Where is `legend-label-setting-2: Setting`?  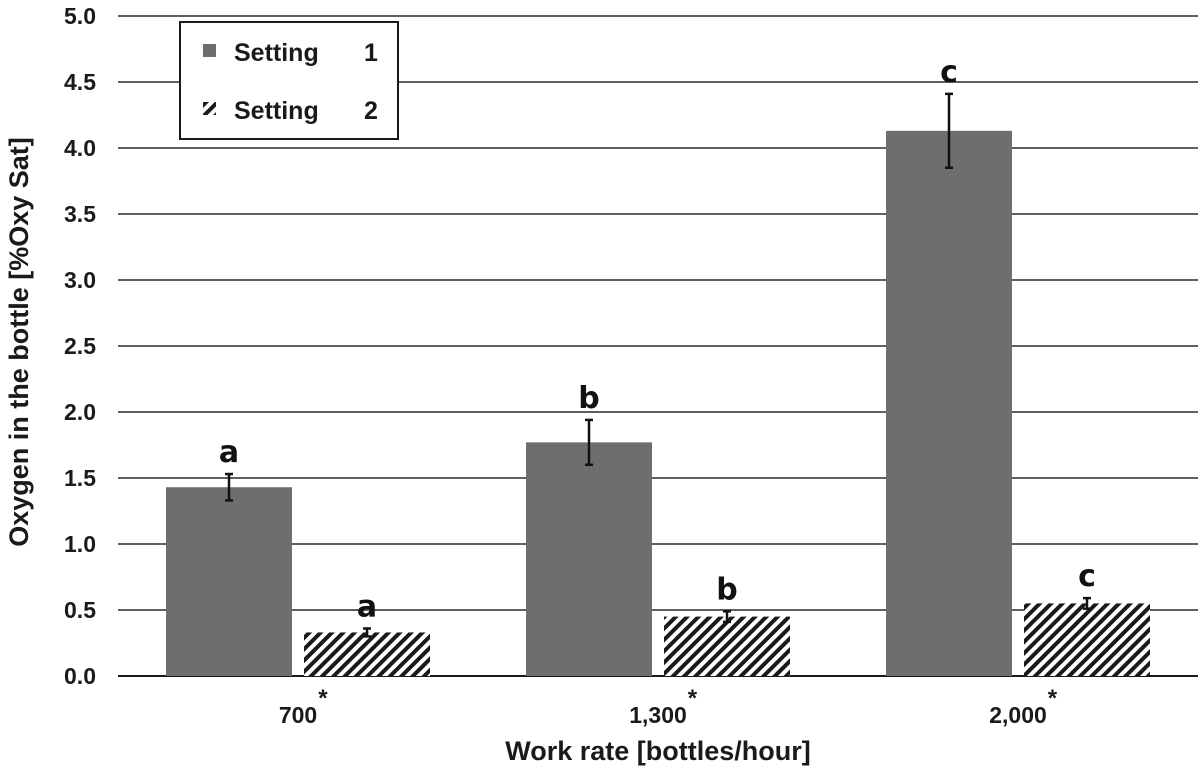 legend-label-setting-2: Setting is located at coordinates (276, 111).